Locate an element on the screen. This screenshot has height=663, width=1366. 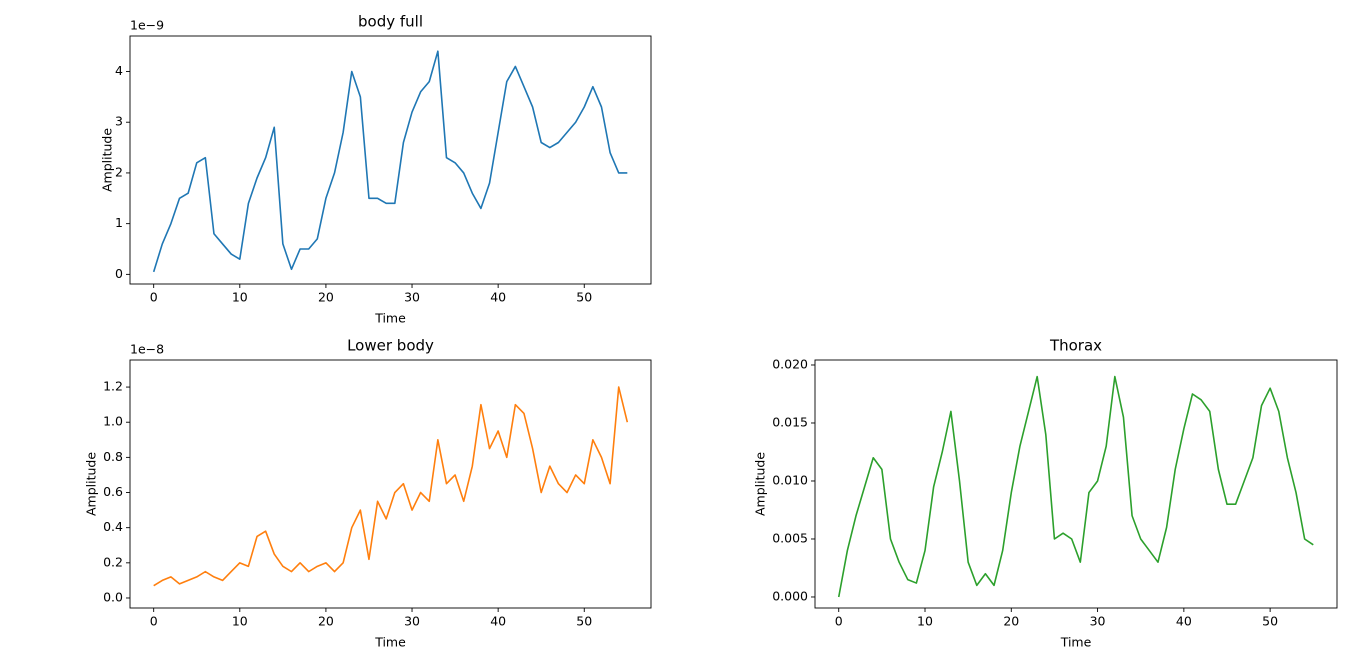
y-tick-label: 1.2 is located at coordinates (113, 386).